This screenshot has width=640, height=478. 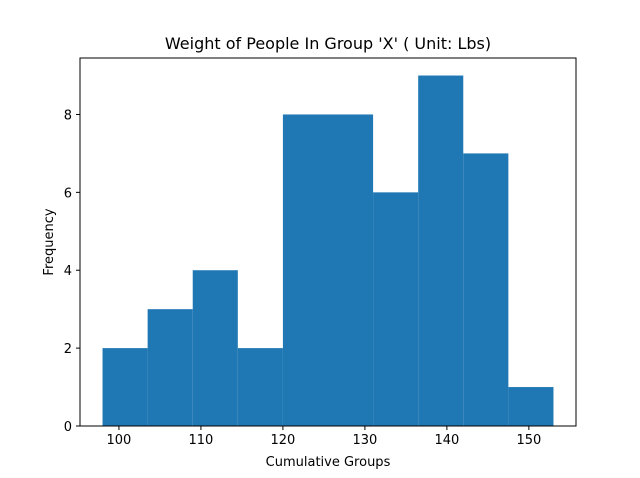 I want to click on y-tick-label: 6, so click(x=68, y=193).